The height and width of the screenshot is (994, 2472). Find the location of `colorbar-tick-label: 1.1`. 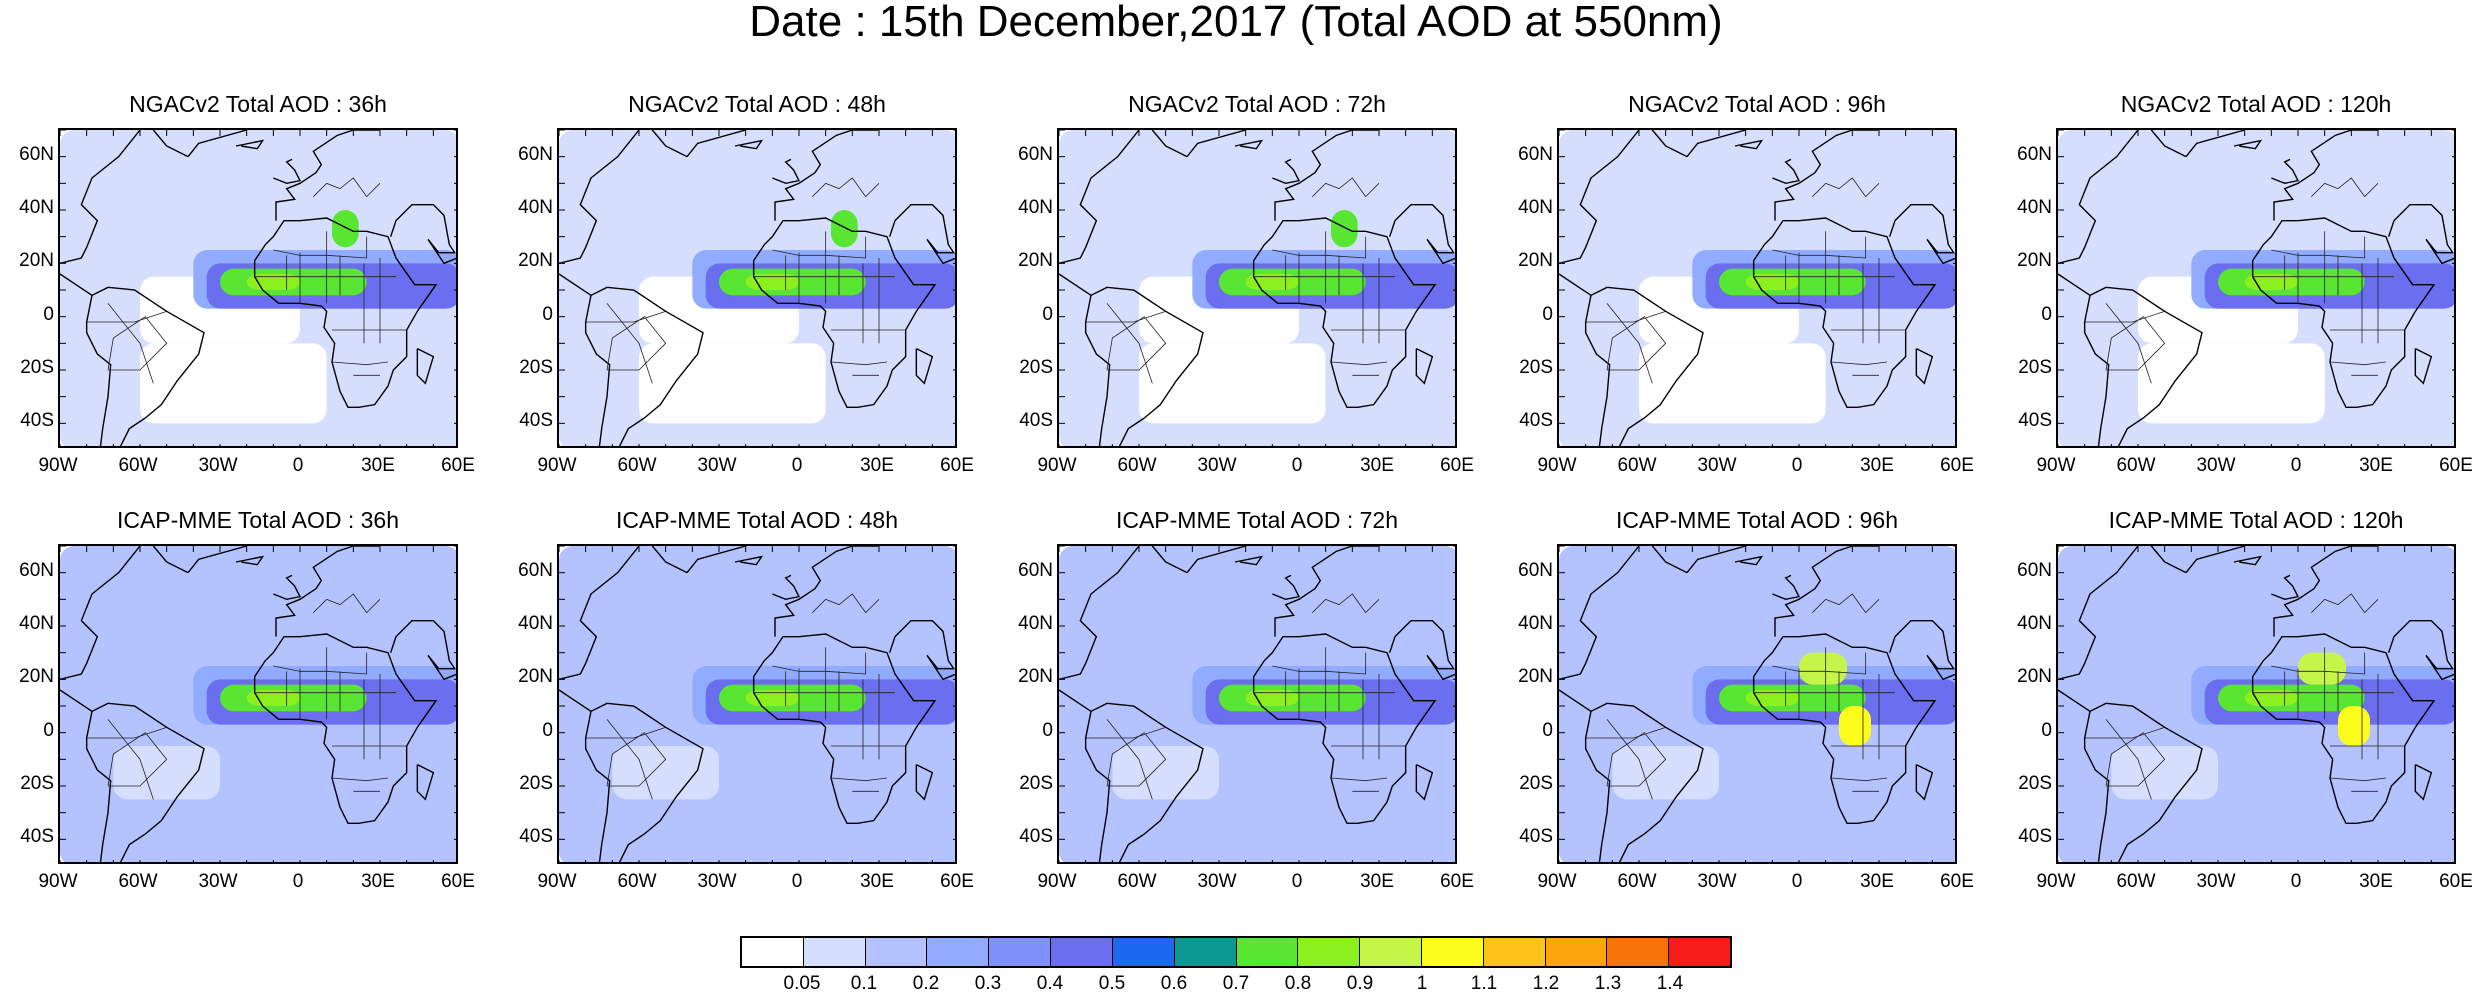

colorbar-tick-label: 1.1 is located at coordinates (1484, 983).